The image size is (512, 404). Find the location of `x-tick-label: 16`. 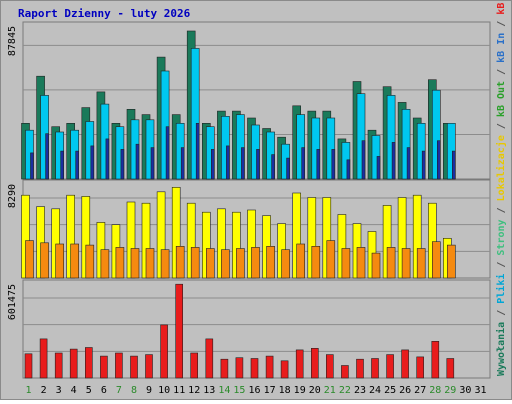

x-tick-label: 16 is located at coordinates (254, 390).